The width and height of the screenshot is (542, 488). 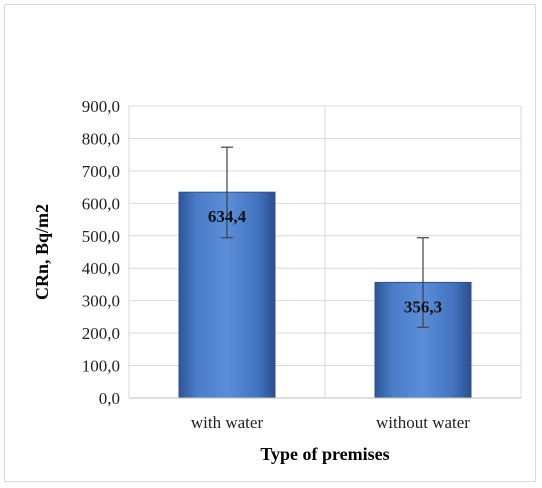 I want to click on data-label: 634,4, so click(x=227, y=216).